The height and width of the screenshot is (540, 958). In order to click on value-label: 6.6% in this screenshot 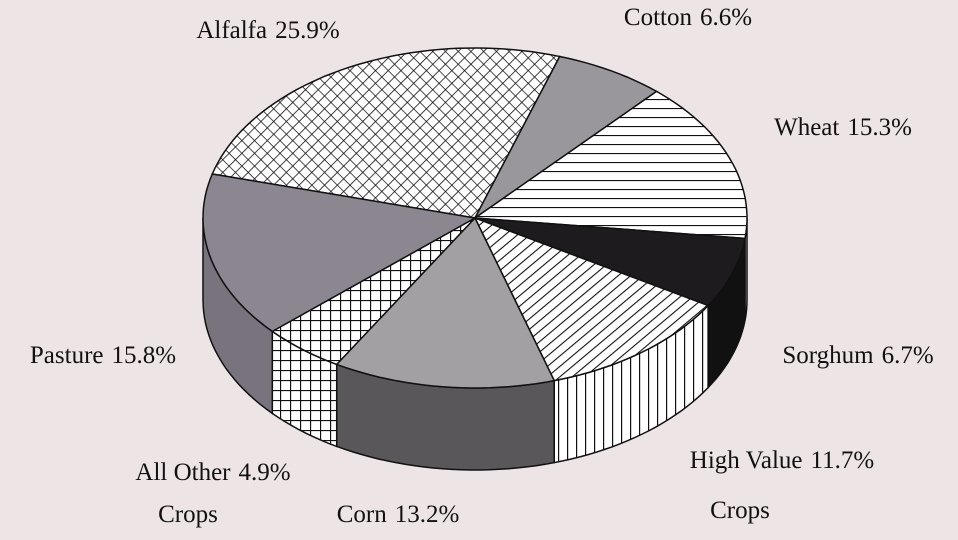, I will do `click(726, 17)`.